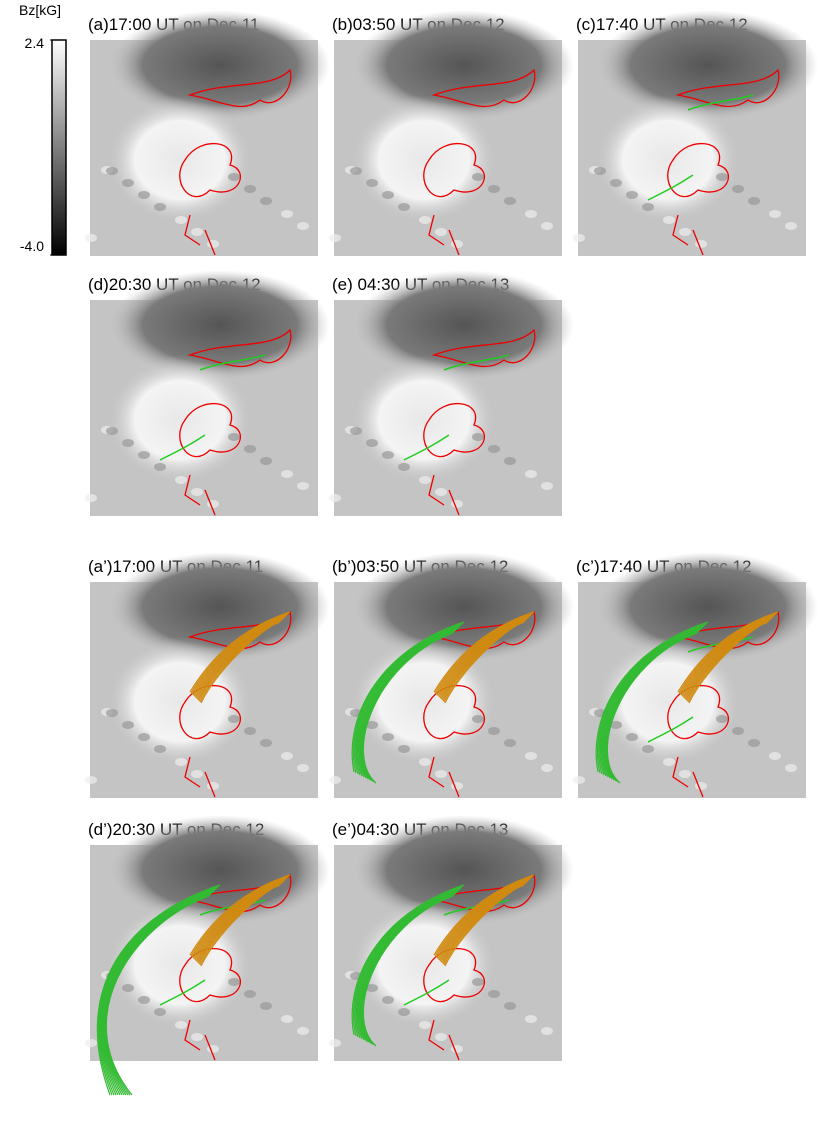 This screenshot has height=1143, width=830. I want to click on colorbar-label: Bz[kG], so click(40, 10).